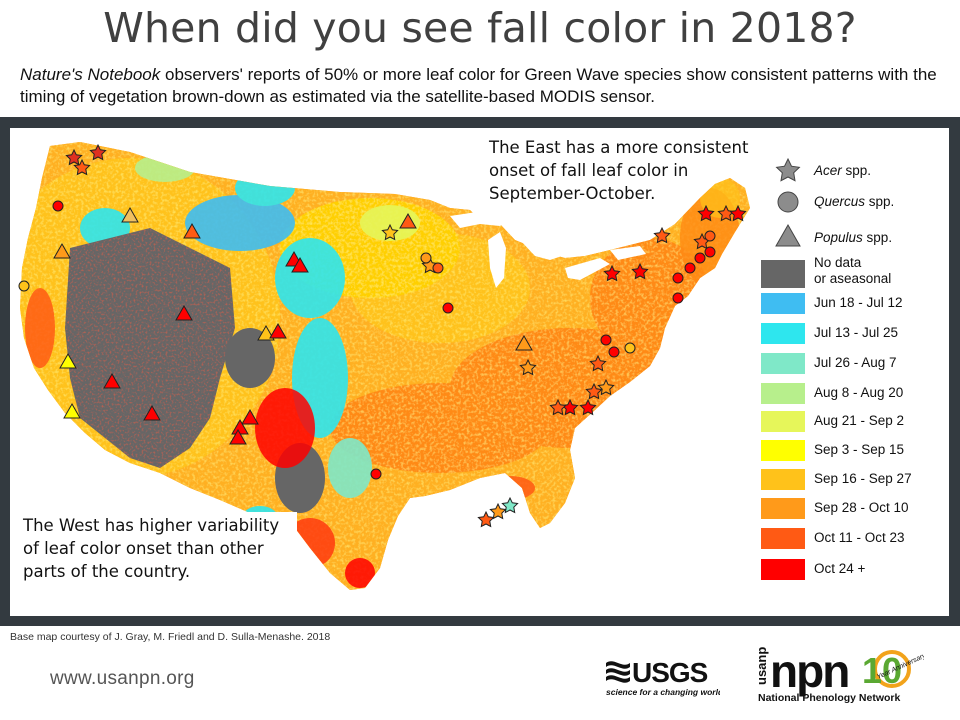  What do you see at coordinates (856, 332) in the screenshot?
I see `legend-label: Jul 13 - Jul 25` at bounding box center [856, 332].